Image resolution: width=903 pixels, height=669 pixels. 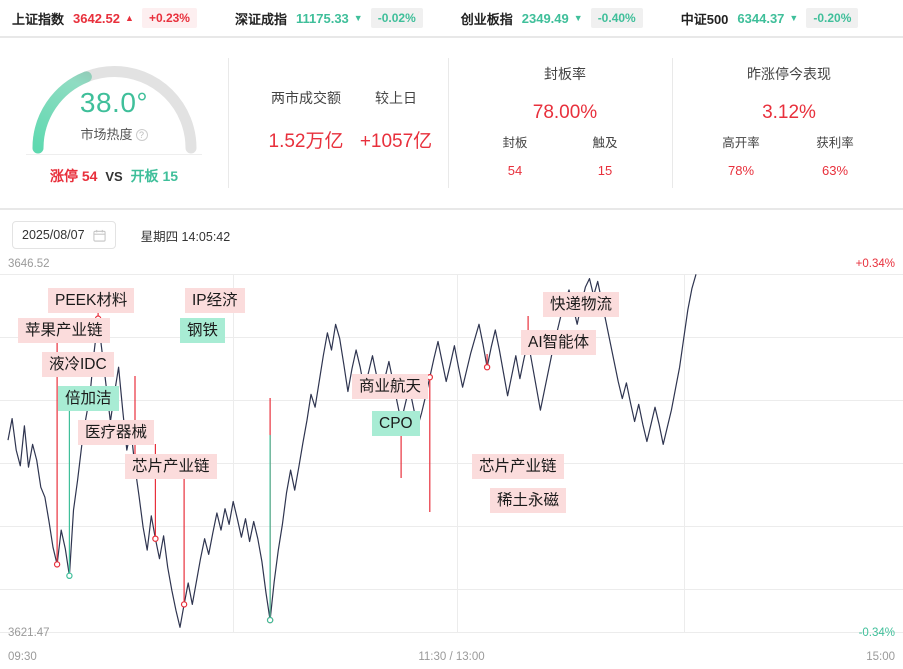 What do you see at coordinates (114, 176) in the screenshot?
I see `vs-label: VS` at bounding box center [114, 176].